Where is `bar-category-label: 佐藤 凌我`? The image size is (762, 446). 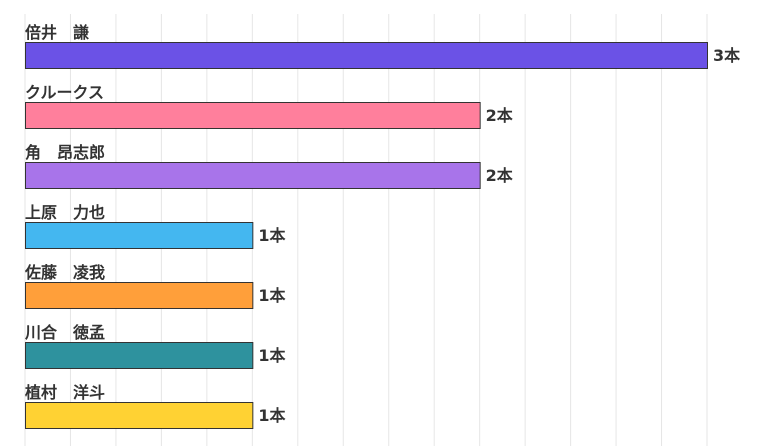 bar-category-label: 佐藤 凌我 is located at coordinates (64, 272).